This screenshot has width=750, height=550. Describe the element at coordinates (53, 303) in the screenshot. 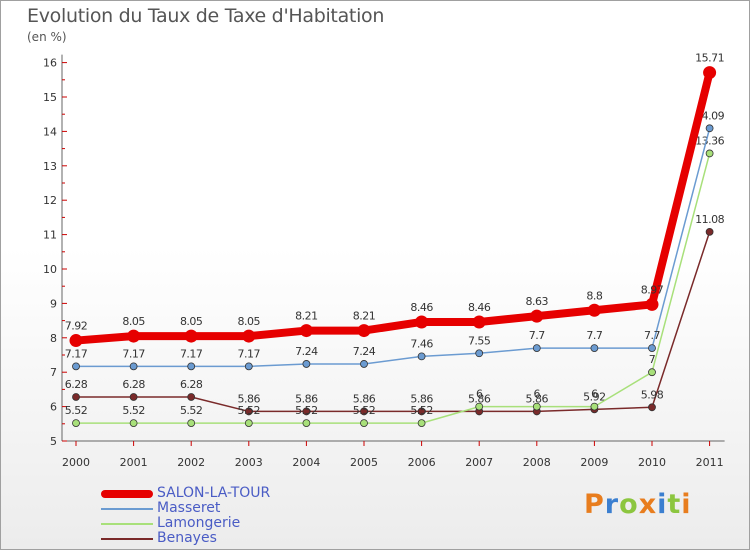

I see `y-tick-label: 9` at that location.